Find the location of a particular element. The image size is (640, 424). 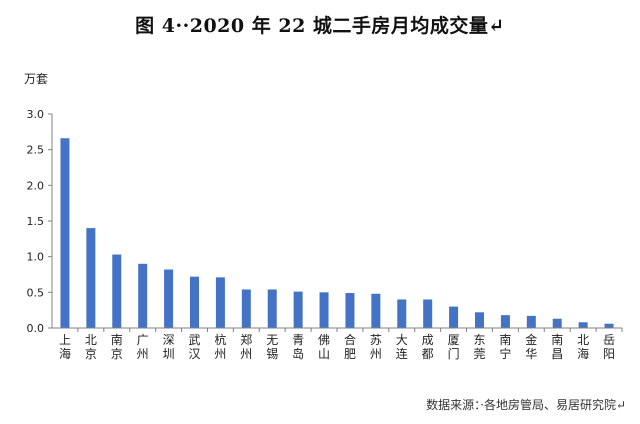

category-label: 厦门 is located at coordinates (454, 347).